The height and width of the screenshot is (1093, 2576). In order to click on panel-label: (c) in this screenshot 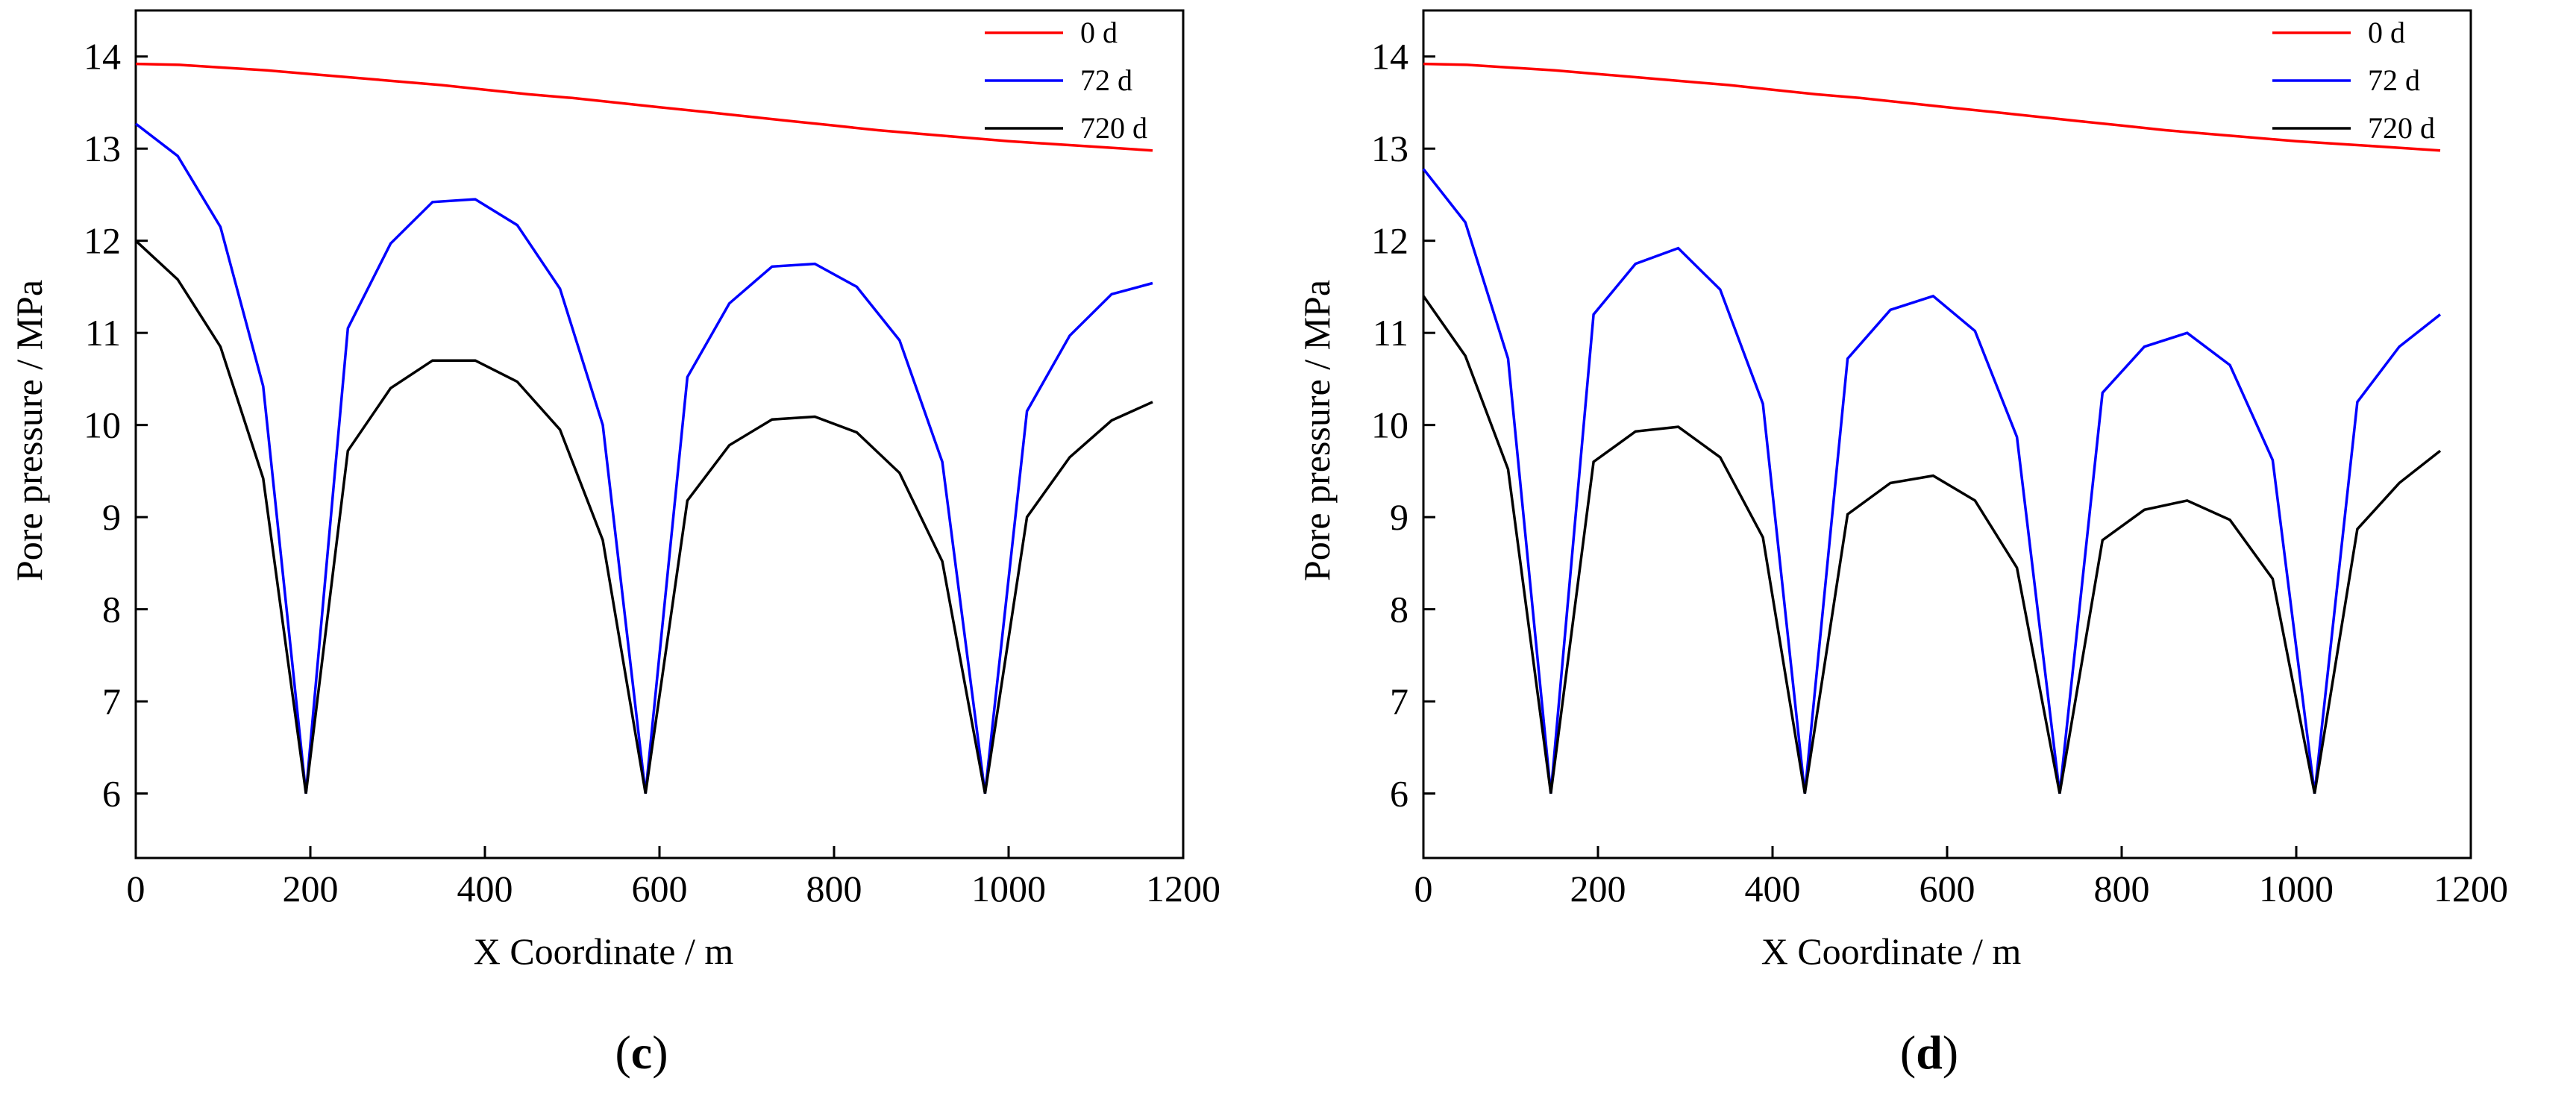, I will do `click(641, 1052)`.